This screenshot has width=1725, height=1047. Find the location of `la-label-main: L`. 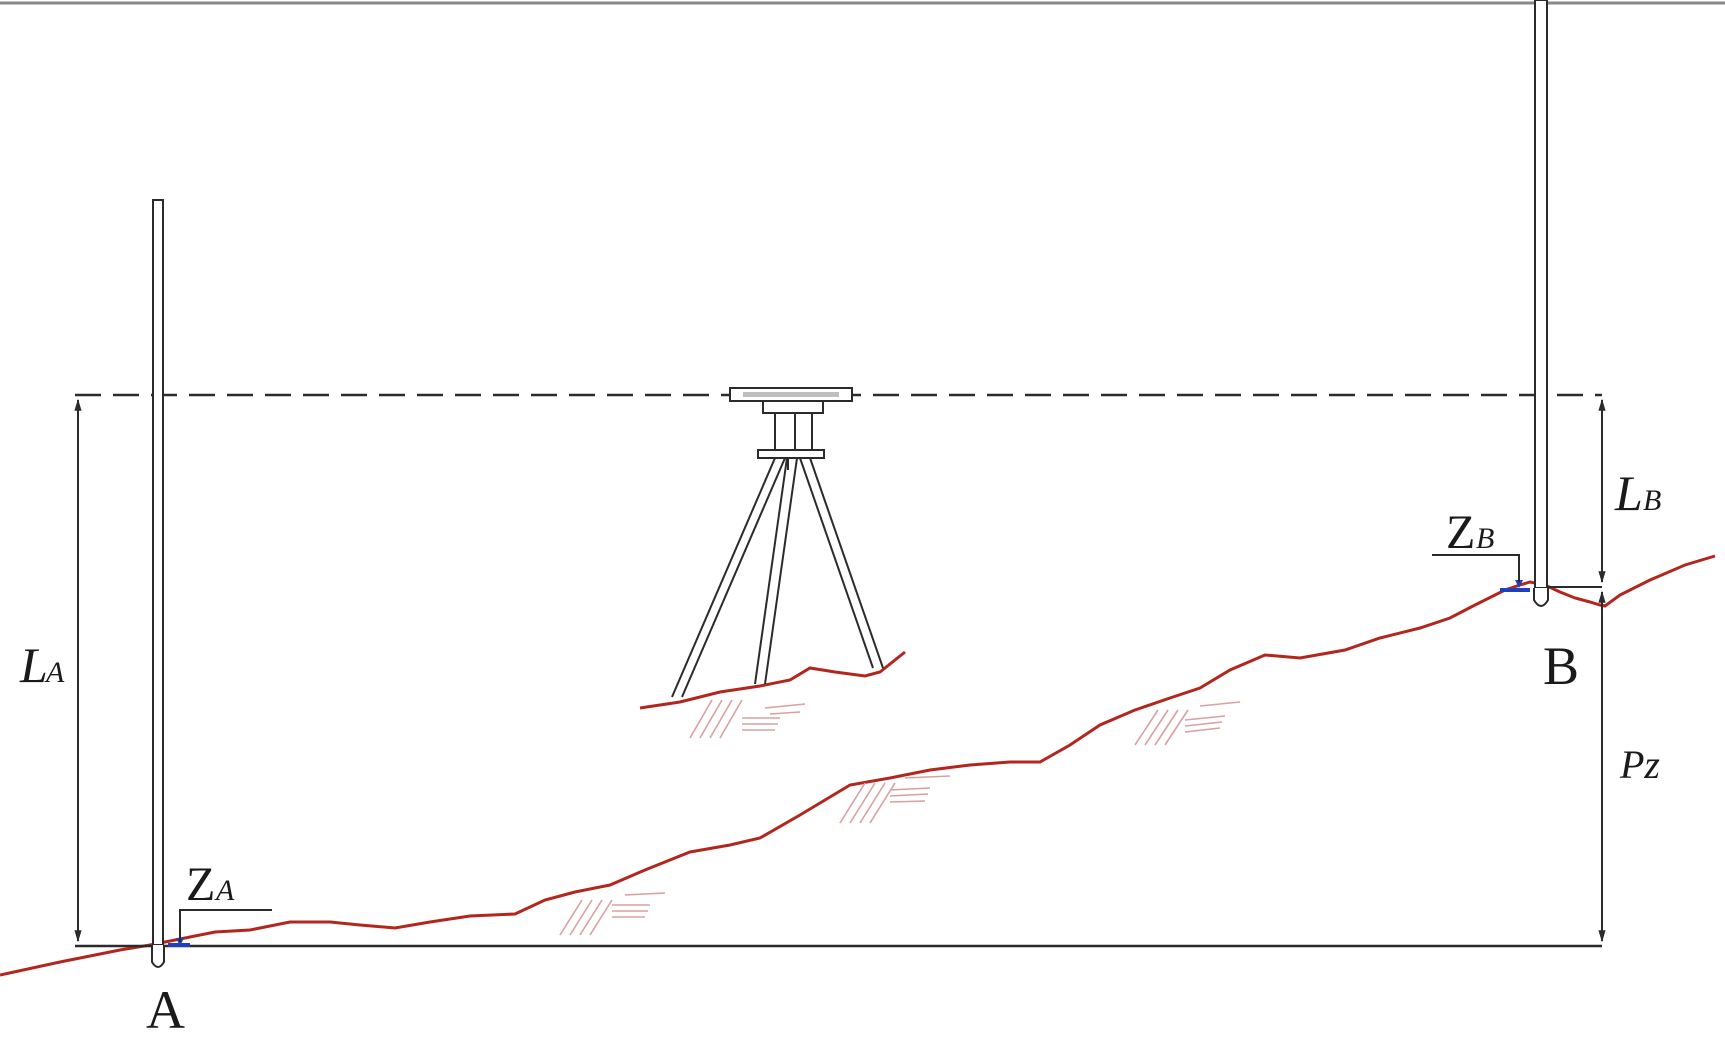

la-label-main: L is located at coordinates (33, 665).